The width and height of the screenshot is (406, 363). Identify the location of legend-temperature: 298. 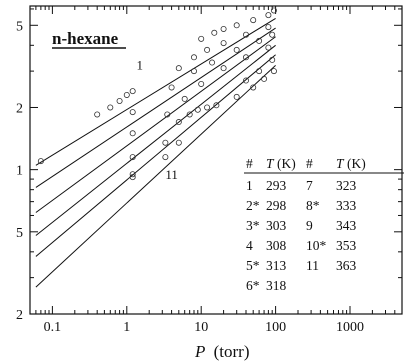
(276, 205).